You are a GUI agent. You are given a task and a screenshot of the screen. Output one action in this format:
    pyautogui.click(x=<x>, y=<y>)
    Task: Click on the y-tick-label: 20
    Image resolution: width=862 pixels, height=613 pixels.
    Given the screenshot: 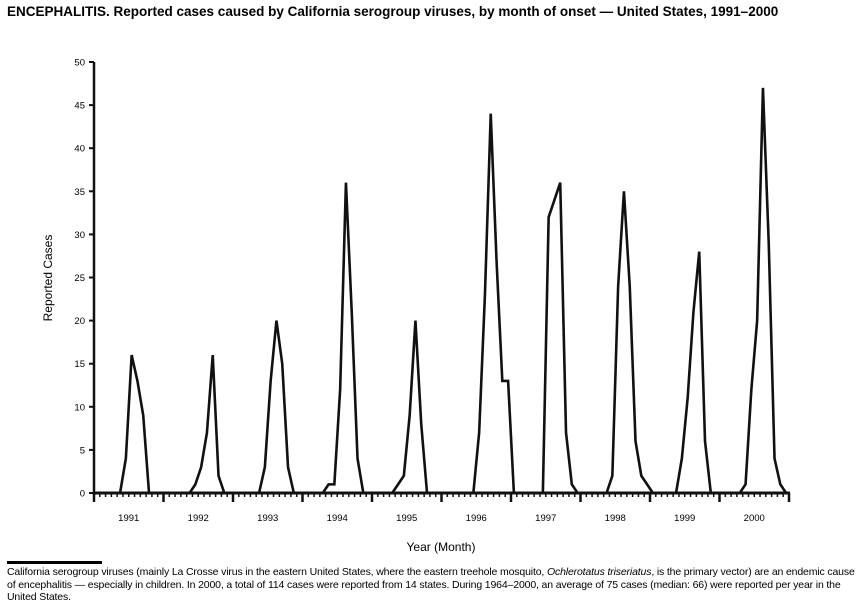 What is the action you would take?
    pyautogui.click(x=79, y=321)
    